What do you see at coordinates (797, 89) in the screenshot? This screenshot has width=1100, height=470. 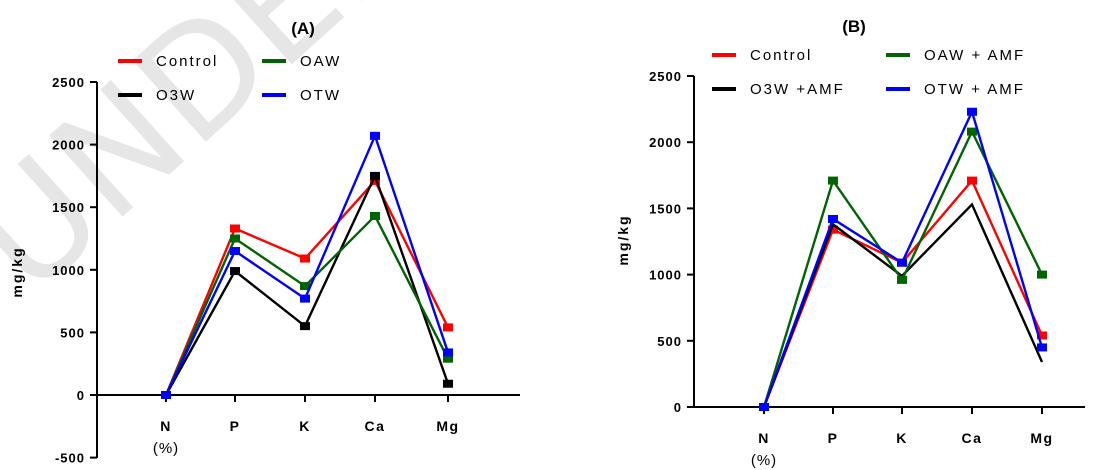 I see `legend-entry: O3W +AMF` at bounding box center [797, 89].